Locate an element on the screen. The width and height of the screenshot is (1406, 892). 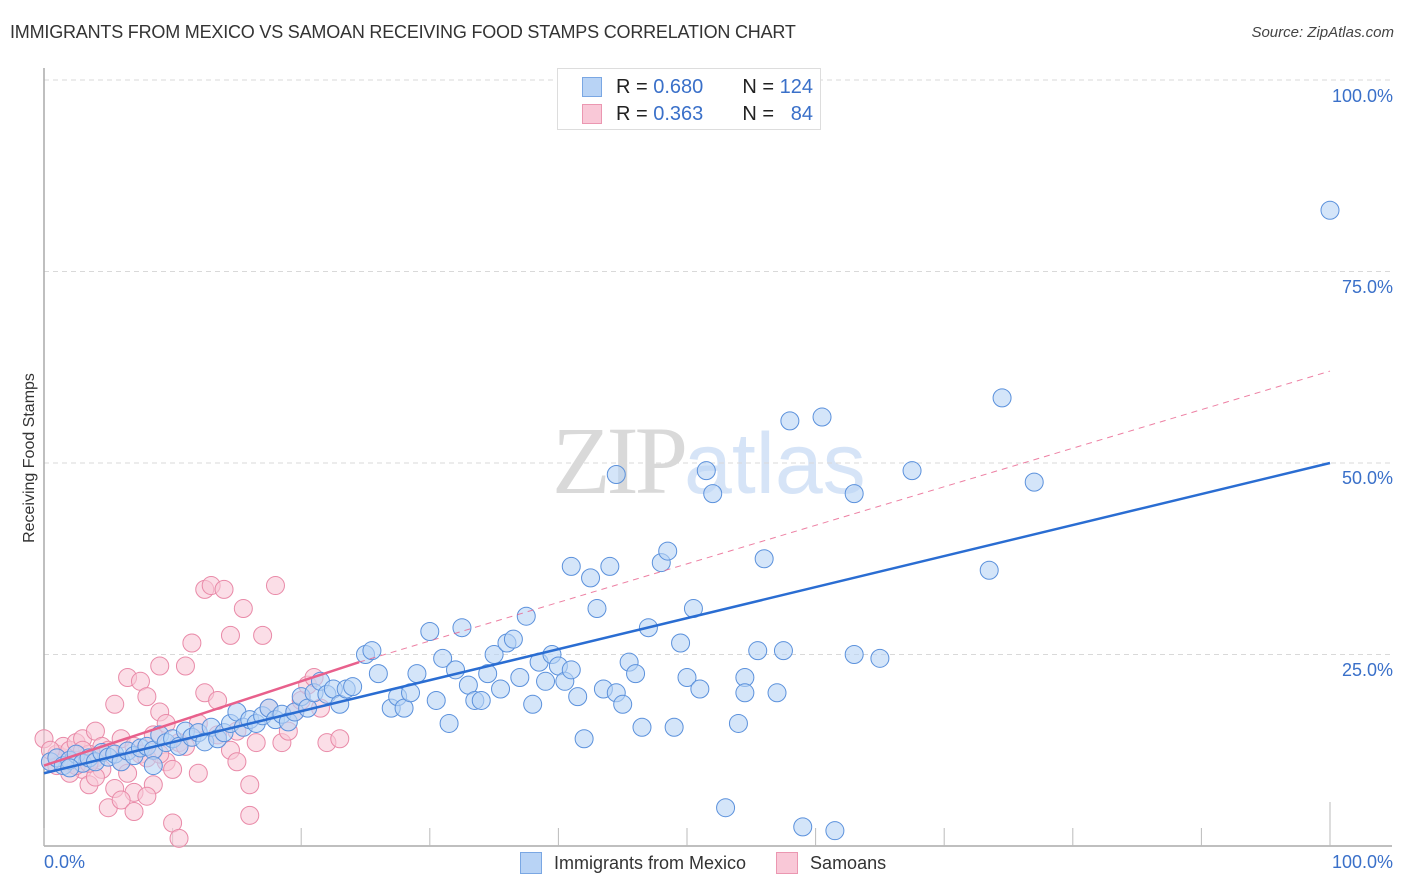
correlation-legend: R = 0.680 N = 124 R = 0.363 N = 84 is located at coordinates (689, 99).